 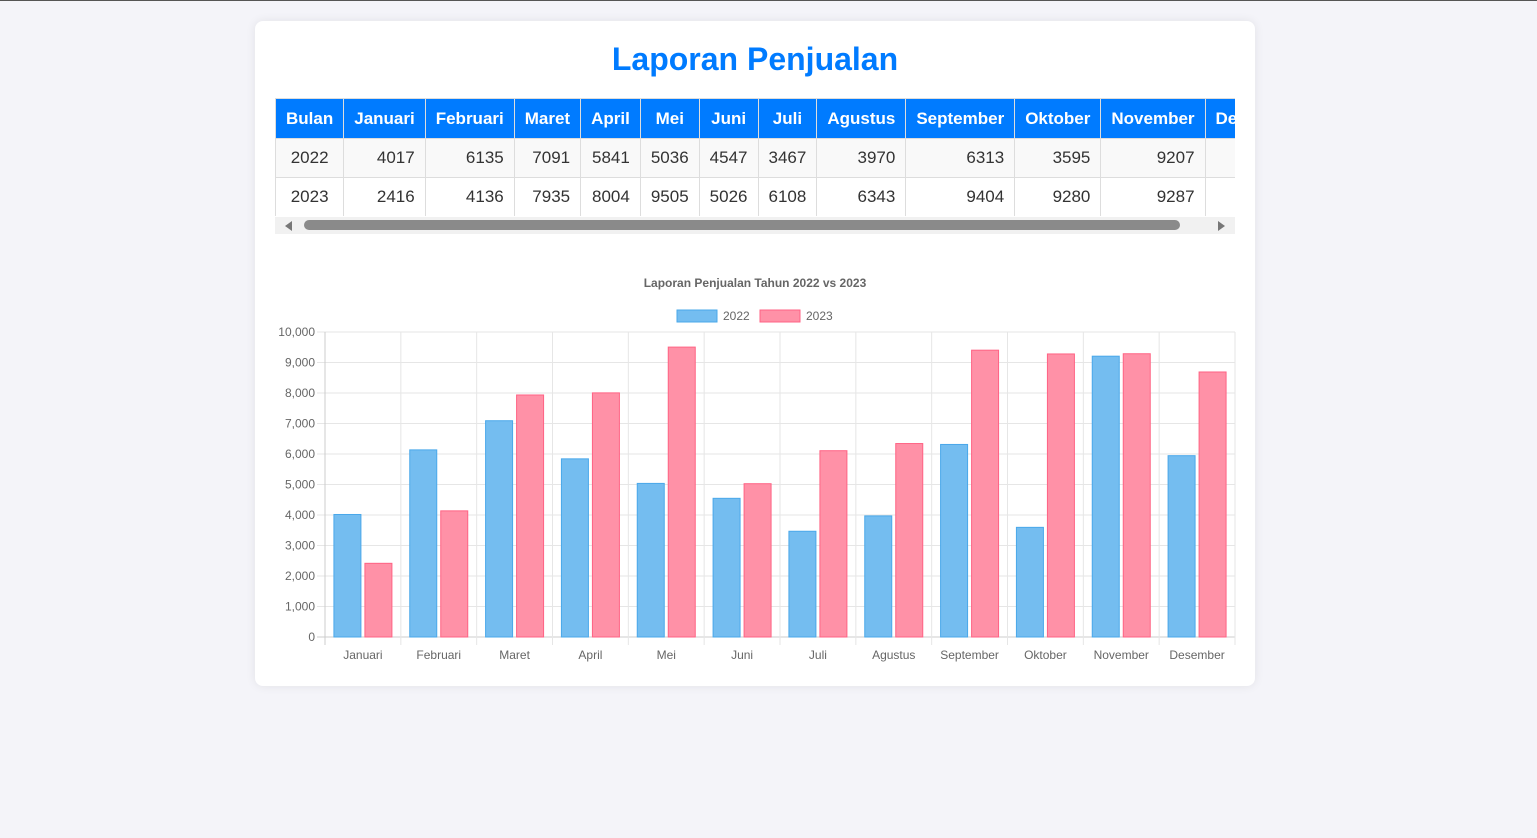 What do you see at coordinates (1196, 655) in the screenshot?
I see `x-tick-label: Desember` at bounding box center [1196, 655].